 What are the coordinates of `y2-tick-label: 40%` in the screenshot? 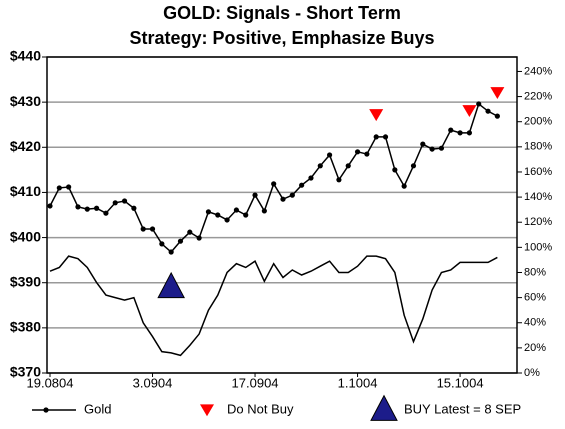 It's located at (535, 323).